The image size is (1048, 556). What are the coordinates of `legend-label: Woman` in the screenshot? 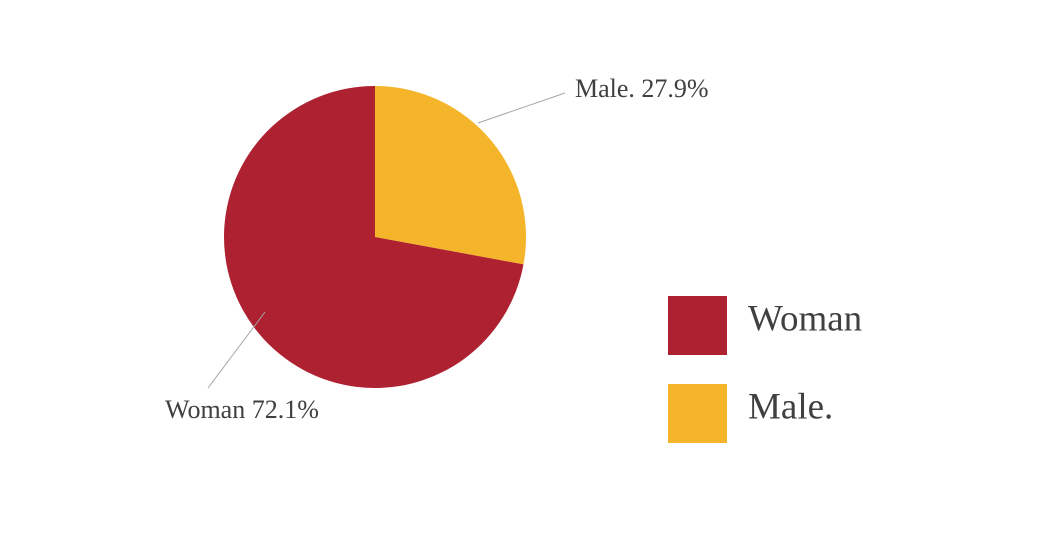 It's located at (805, 318).